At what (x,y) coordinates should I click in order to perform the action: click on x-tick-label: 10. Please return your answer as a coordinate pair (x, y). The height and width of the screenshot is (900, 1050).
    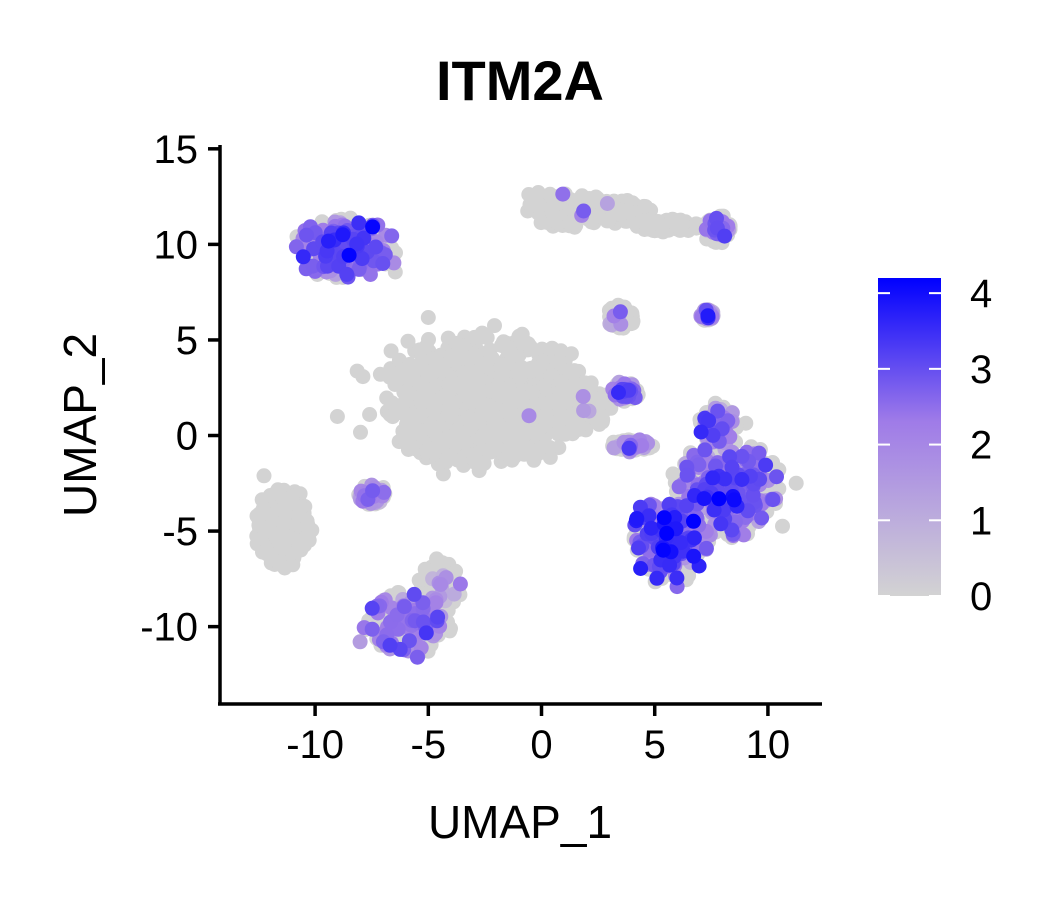
    Looking at the image, I should click on (768, 745).